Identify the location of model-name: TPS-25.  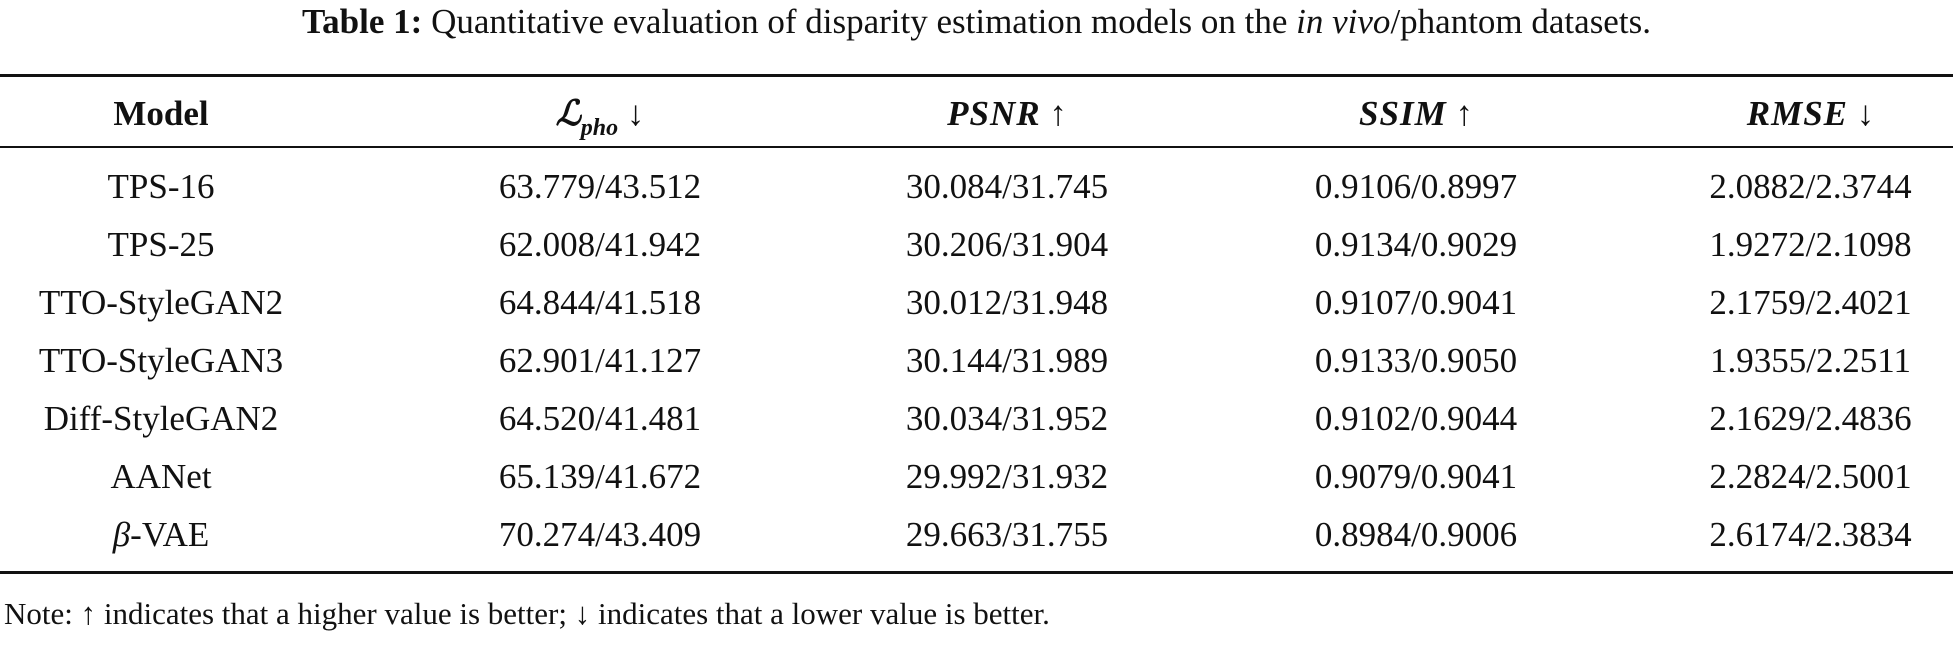
(161, 245).